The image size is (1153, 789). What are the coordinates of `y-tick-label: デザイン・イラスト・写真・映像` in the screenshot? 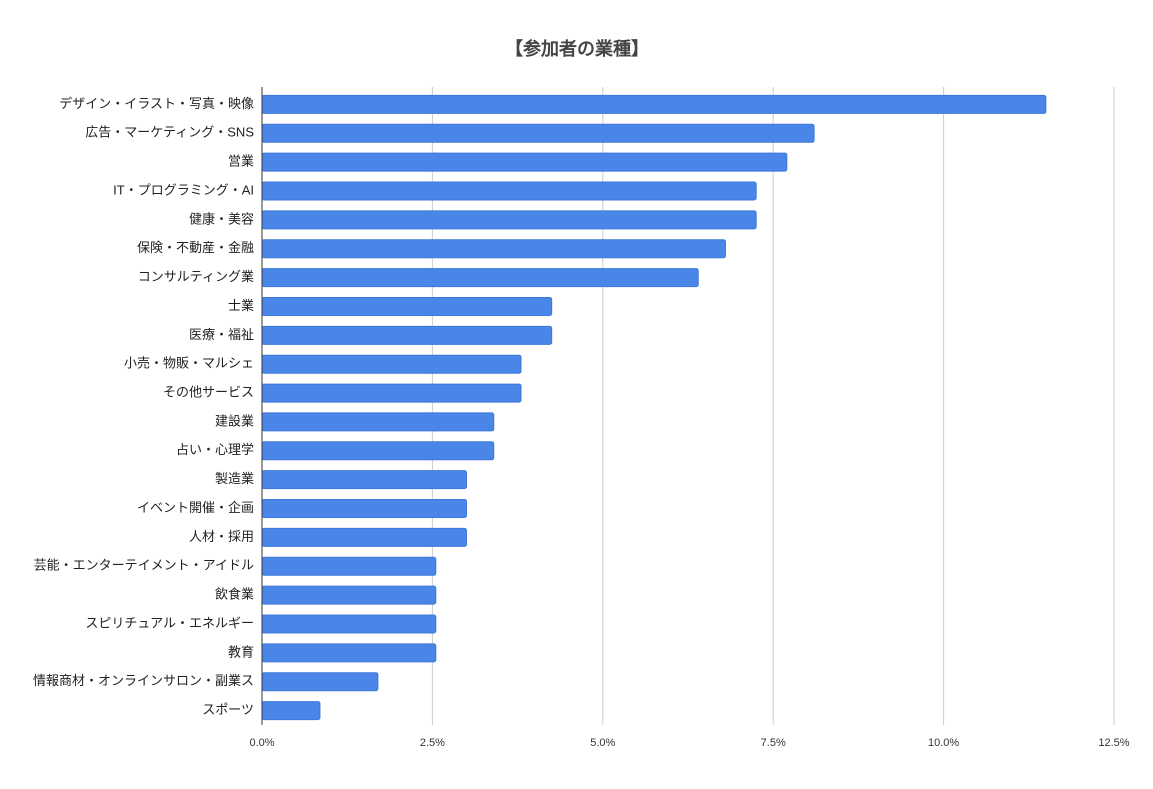 It's located at (156, 103).